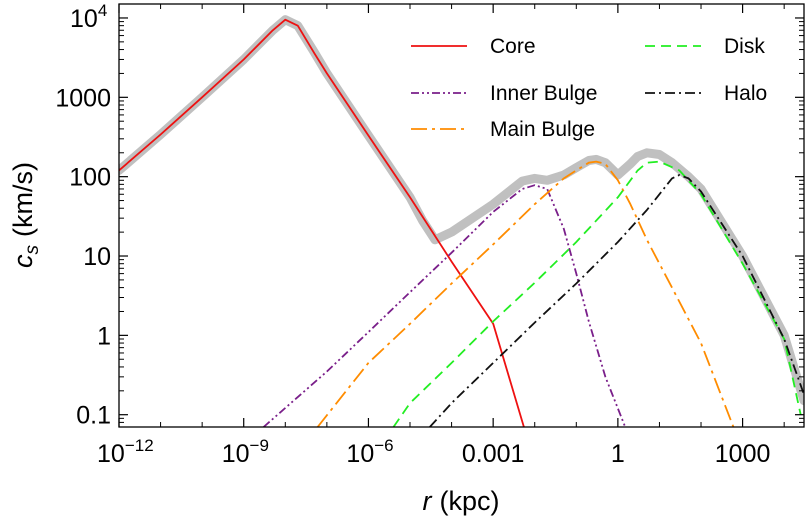 The height and width of the screenshot is (523, 806). I want to click on x-tick-label: 10⁻⁹, so click(245, 452).